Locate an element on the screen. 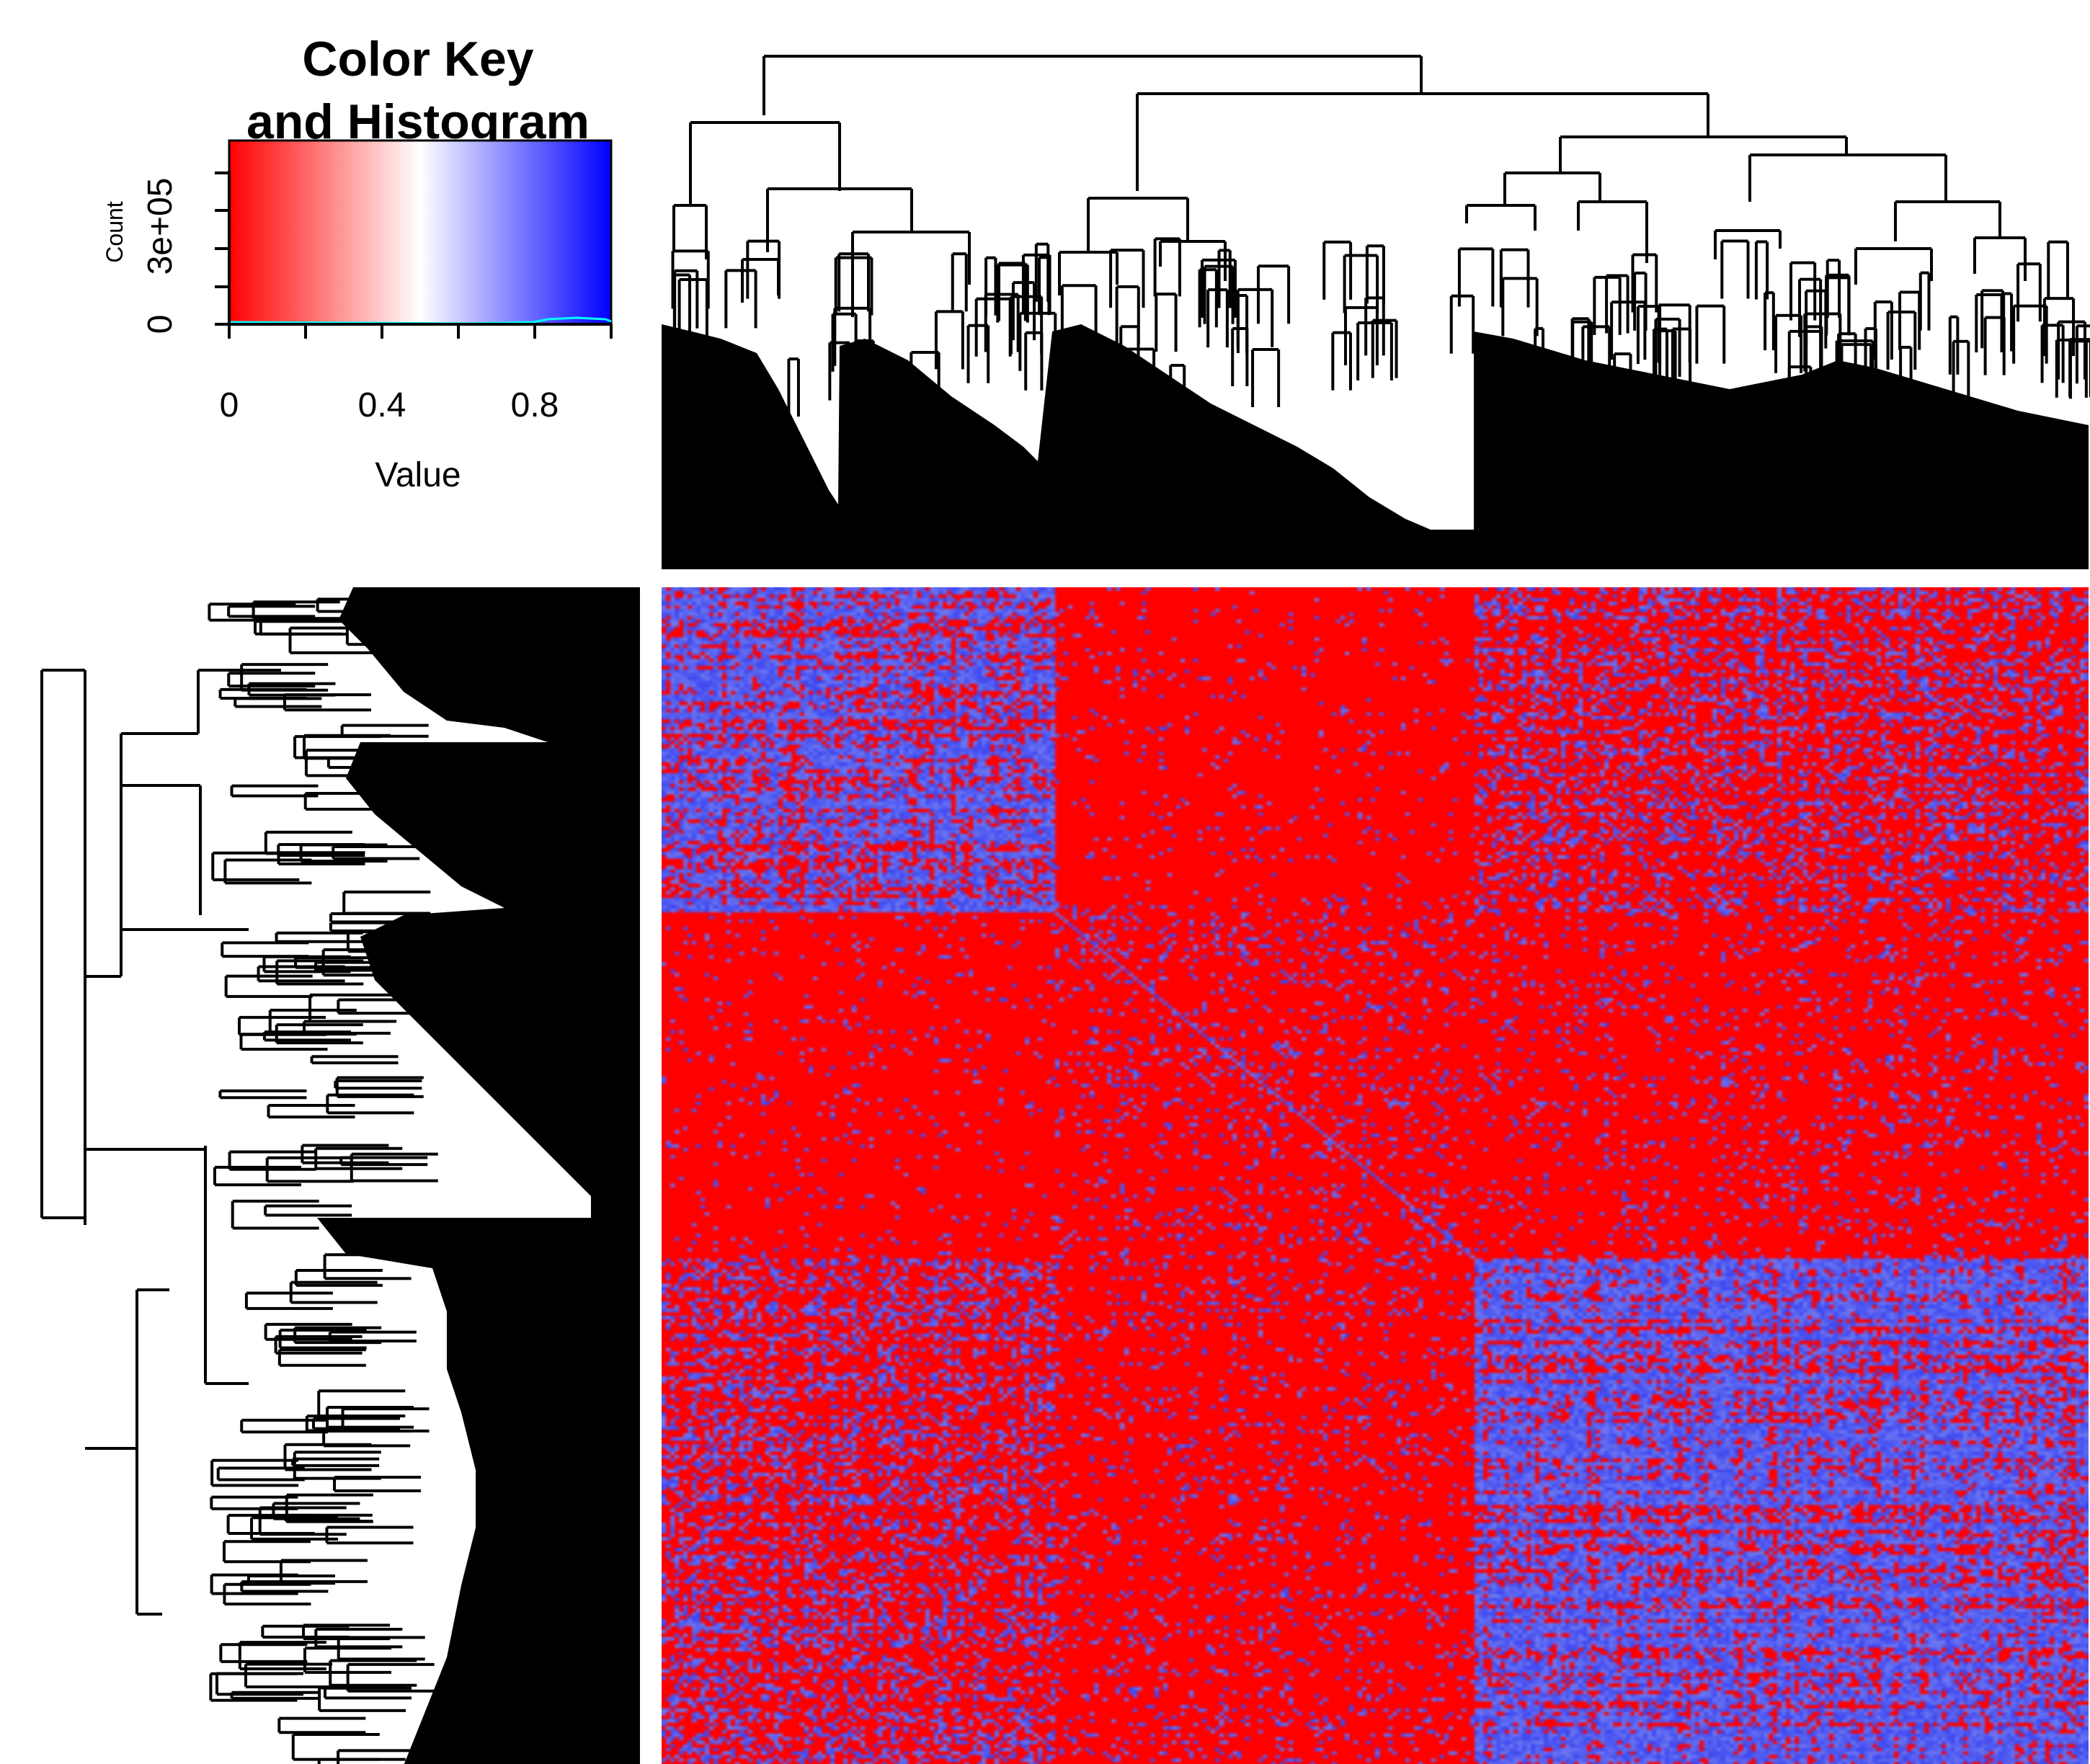 This screenshot has height=1764, width=2090. key-x-tick-label-0.8: 0.8 is located at coordinates (535, 405).